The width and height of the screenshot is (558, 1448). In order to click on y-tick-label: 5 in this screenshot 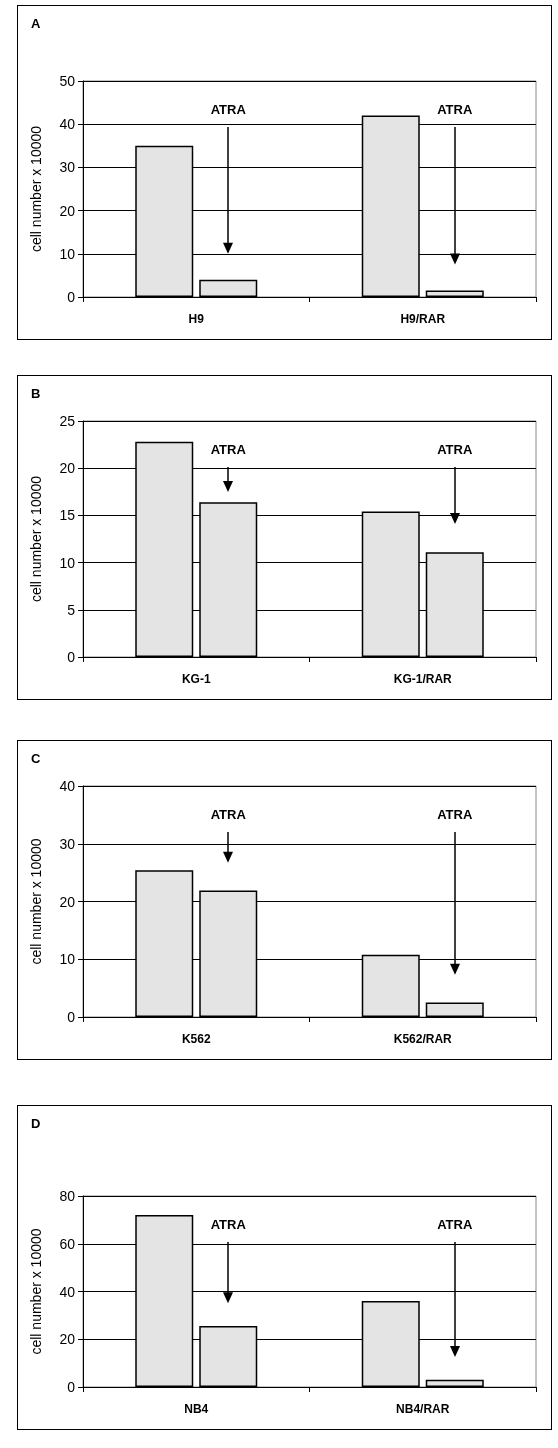, I will do `click(71, 609)`.